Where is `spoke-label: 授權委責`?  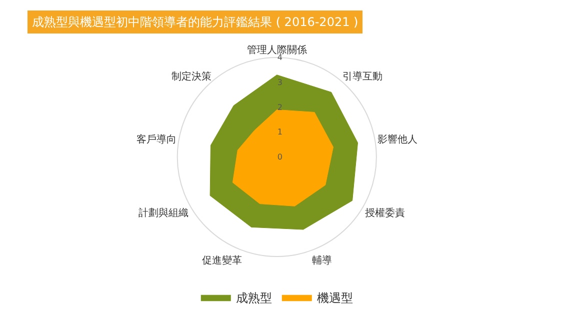
spoke-label: 授權委責 is located at coordinates (385, 213).